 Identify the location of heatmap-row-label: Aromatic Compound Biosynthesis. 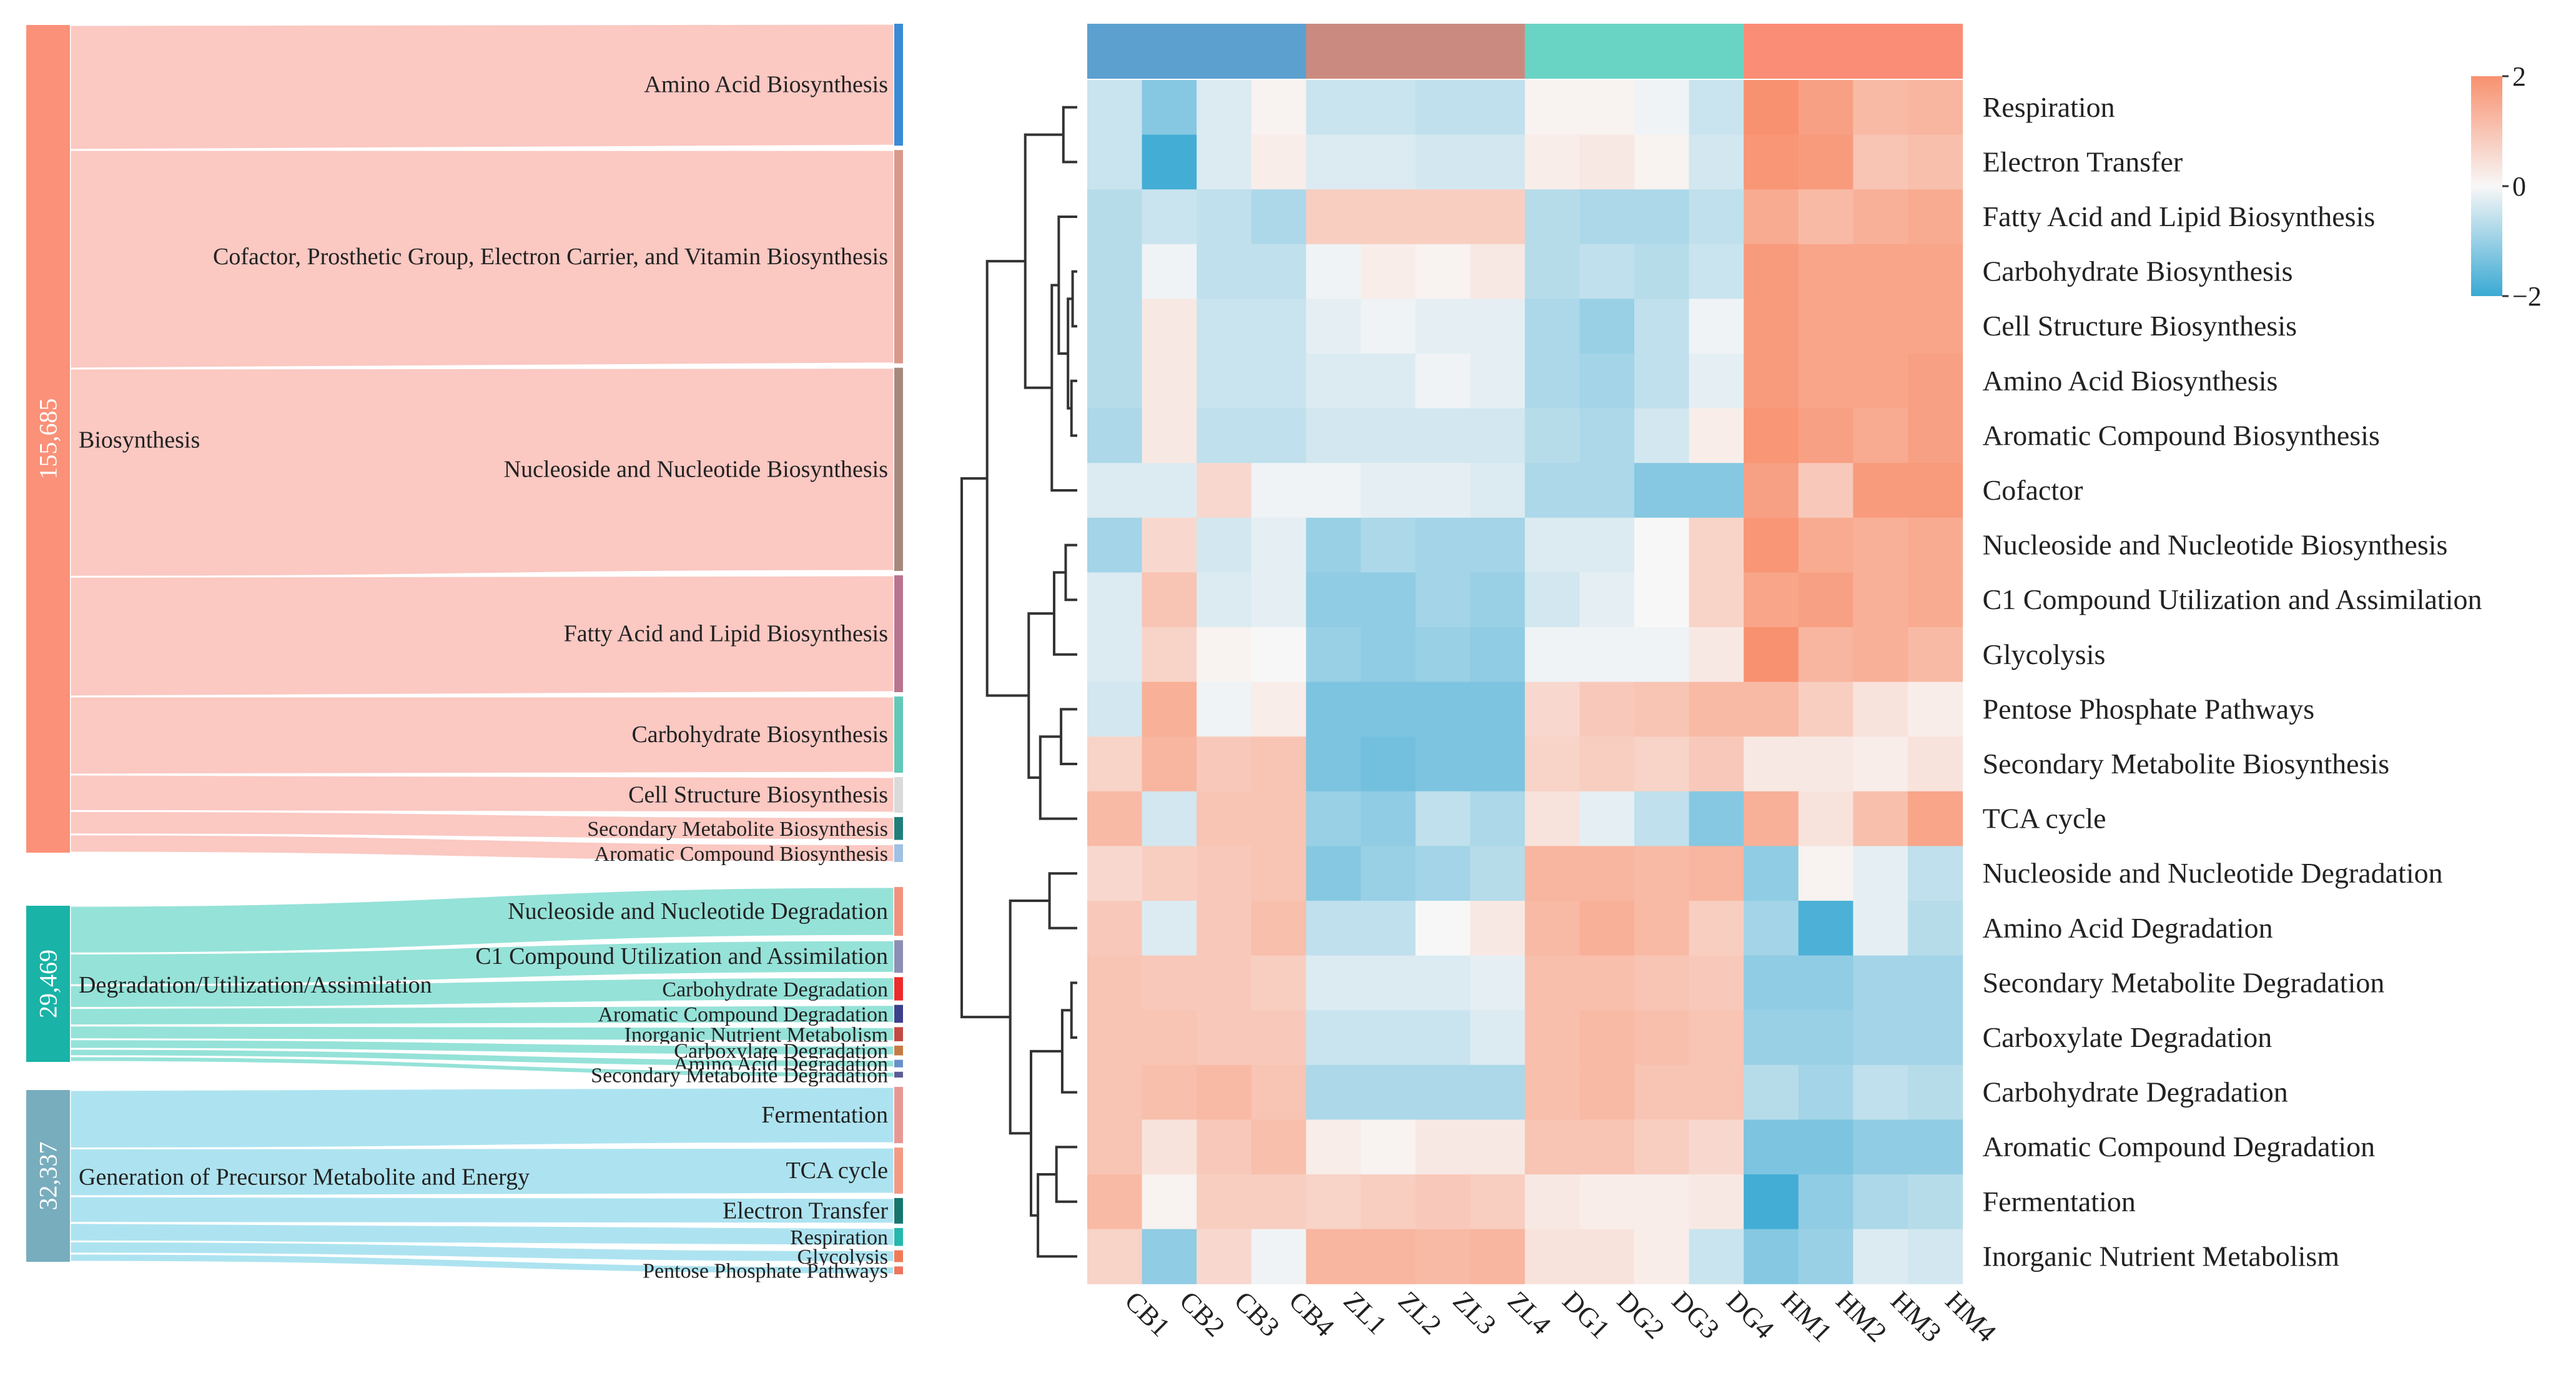
(2182, 435).